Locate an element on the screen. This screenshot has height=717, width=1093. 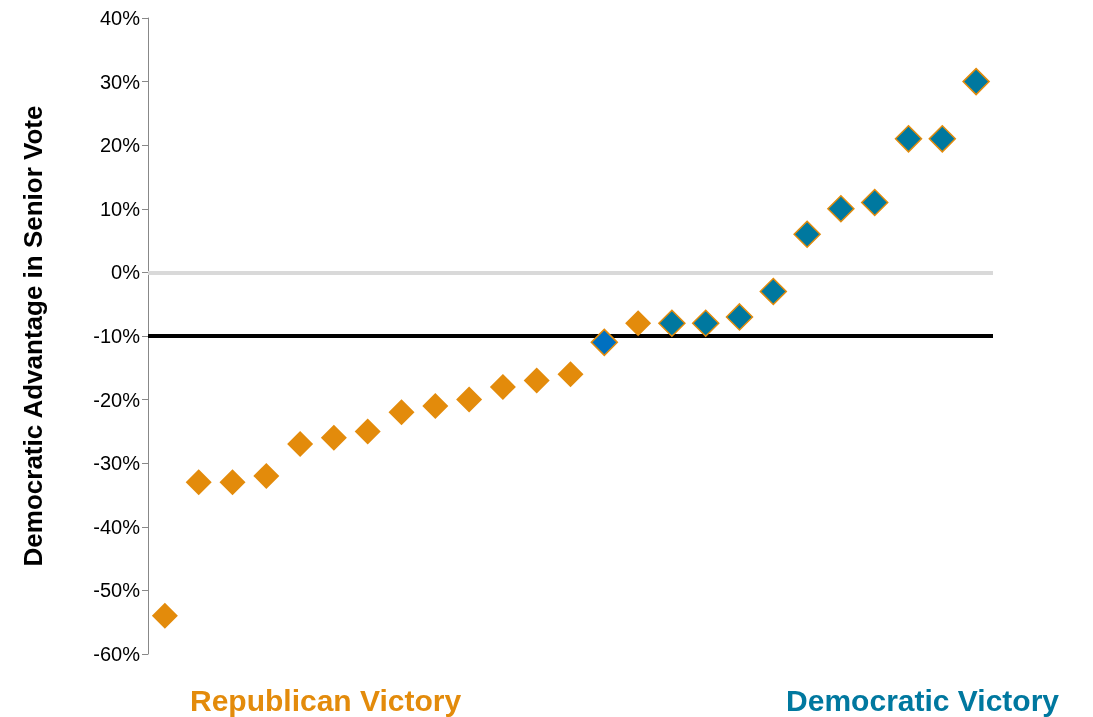
y-tick-label: -10% is located at coordinates (117, 336).